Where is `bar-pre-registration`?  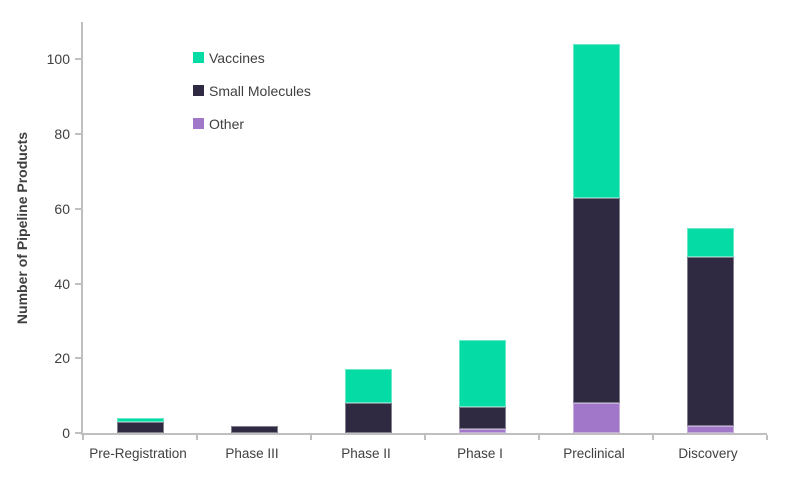 bar-pre-registration is located at coordinates (140, 425).